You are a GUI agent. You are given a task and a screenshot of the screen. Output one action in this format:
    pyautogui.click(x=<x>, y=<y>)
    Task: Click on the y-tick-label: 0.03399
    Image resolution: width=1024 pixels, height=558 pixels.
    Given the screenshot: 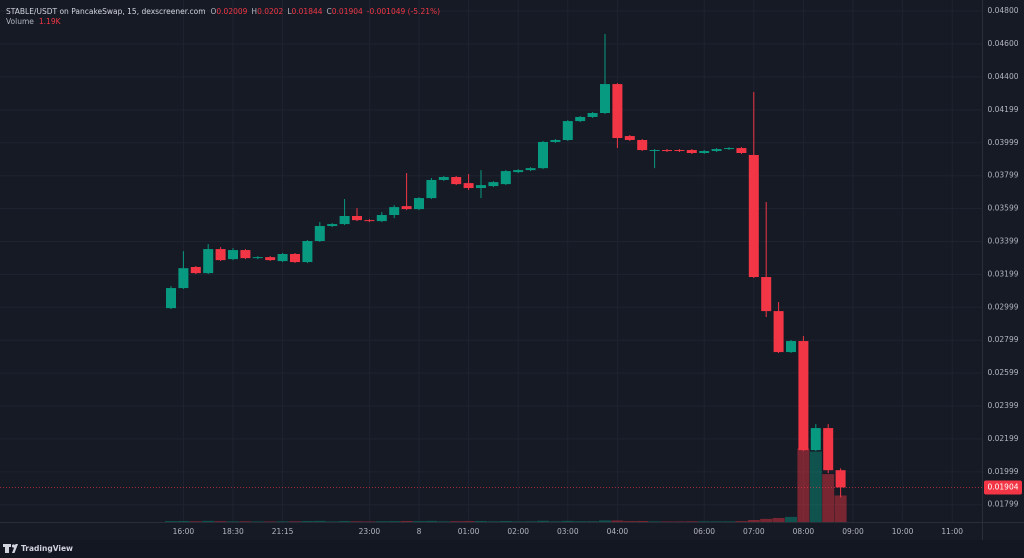 What is the action you would take?
    pyautogui.click(x=1002, y=241)
    